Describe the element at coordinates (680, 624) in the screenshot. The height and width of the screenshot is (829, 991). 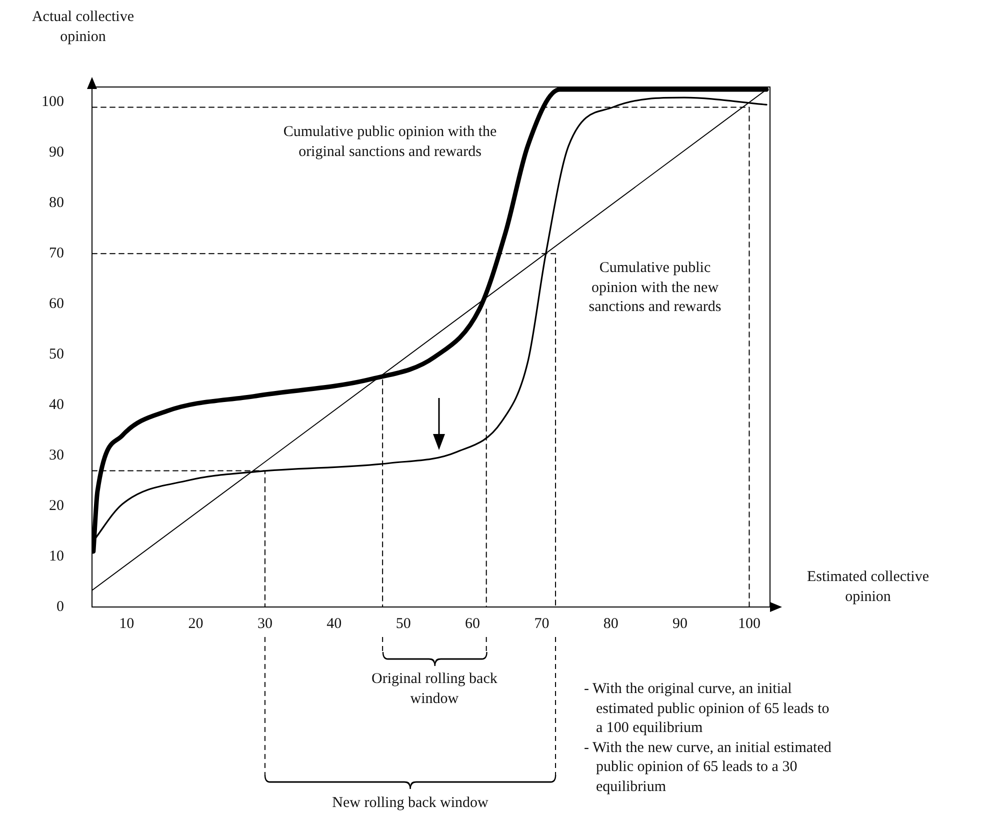
I see `x-tick-label: 90` at that location.